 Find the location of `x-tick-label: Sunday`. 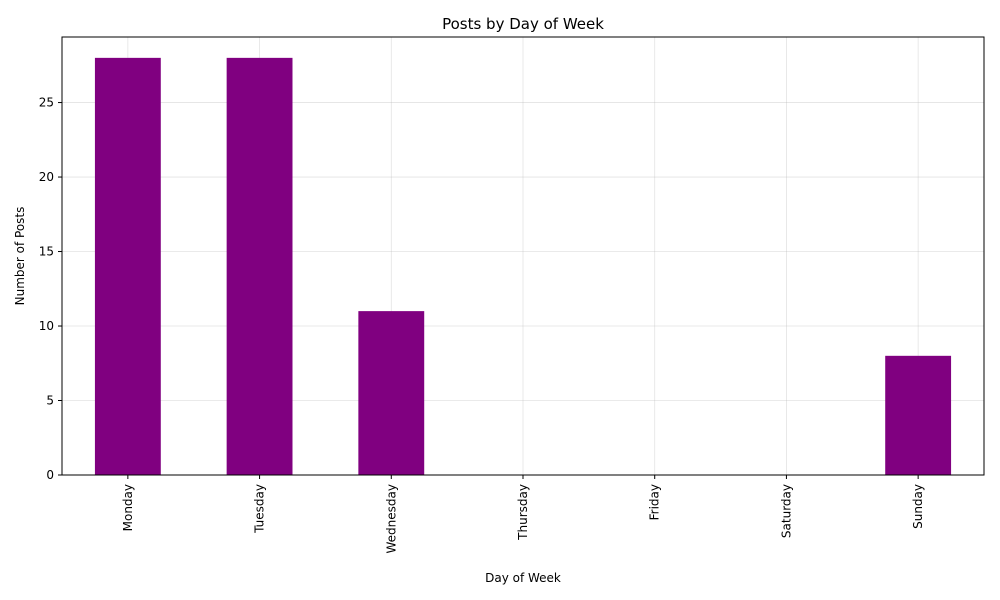

x-tick-label: Sunday is located at coordinates (918, 506).